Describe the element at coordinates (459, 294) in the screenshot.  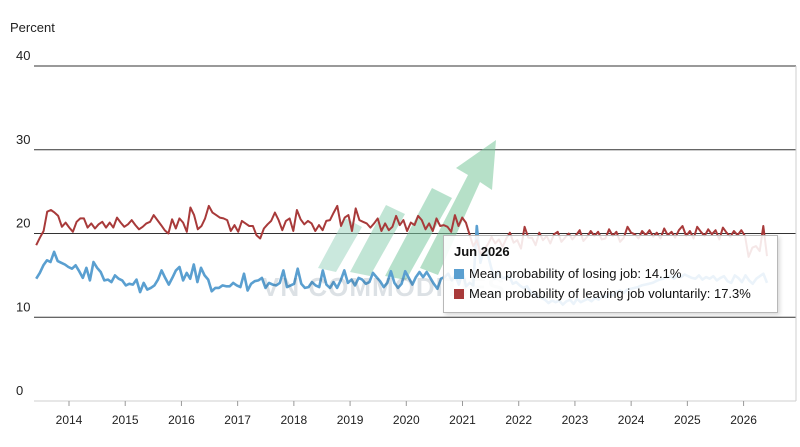
I see `legend-swatch-leaving-job` at that location.